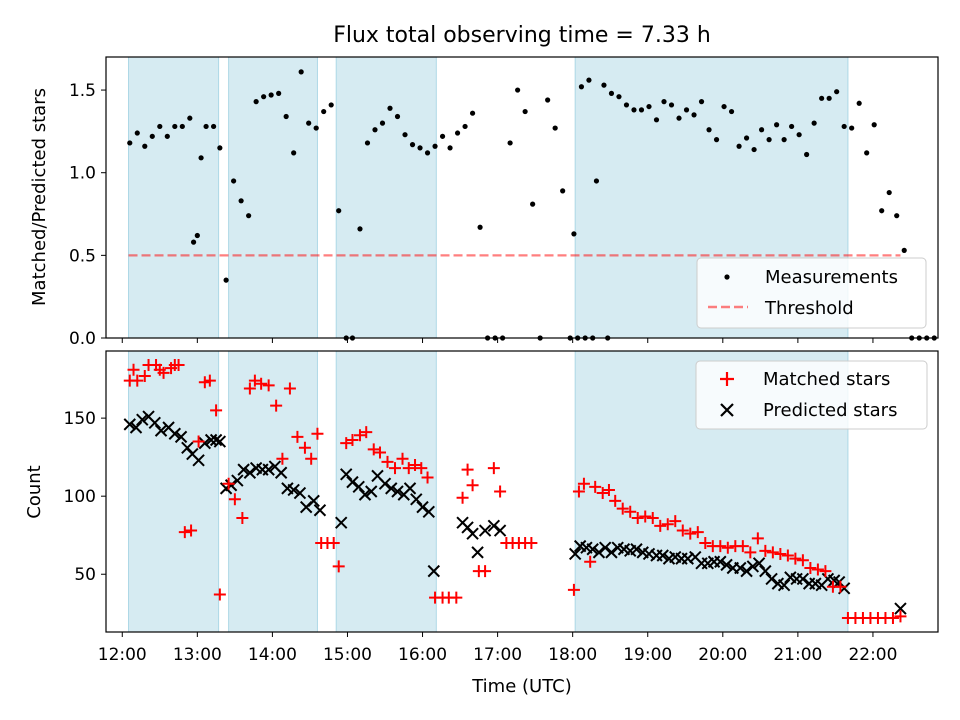 The width and height of the screenshot is (960, 720). What do you see at coordinates (197, 655) in the screenshot?
I see `xtick-label: 13:00` at bounding box center [197, 655].